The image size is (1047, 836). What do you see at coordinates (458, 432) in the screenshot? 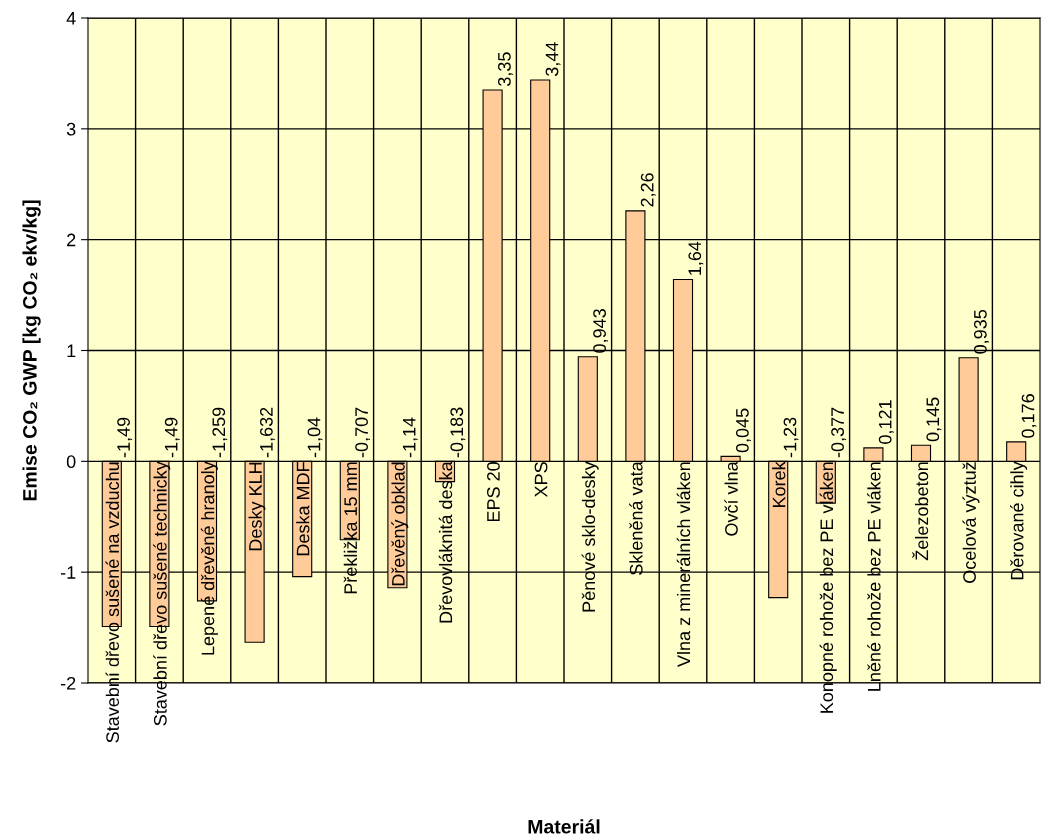
I see `data-label: -0,183` at bounding box center [458, 432].